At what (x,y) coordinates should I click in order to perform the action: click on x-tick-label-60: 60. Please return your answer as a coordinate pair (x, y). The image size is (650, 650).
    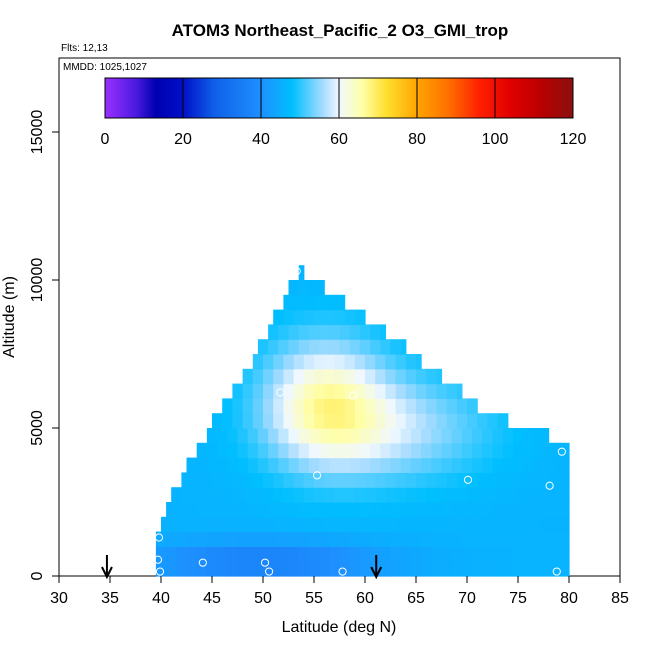
    Looking at the image, I should click on (365, 598).